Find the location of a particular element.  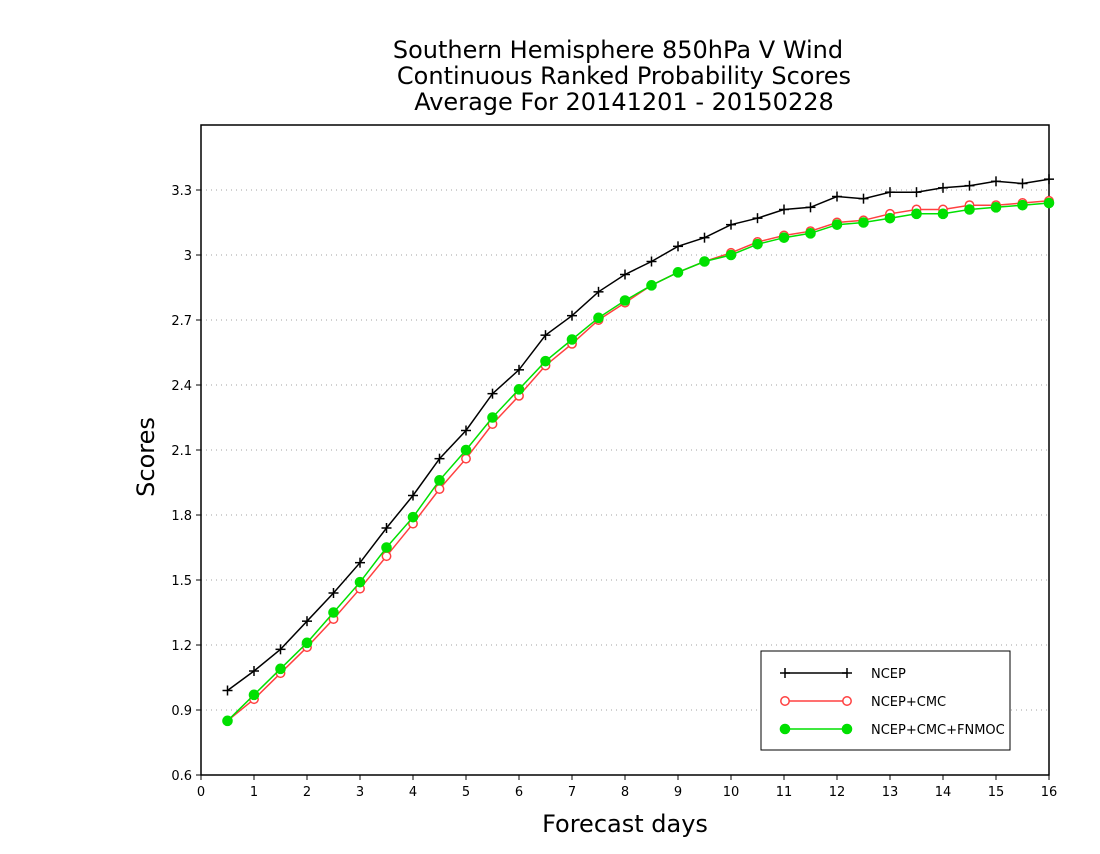

legend-label: NCEP is located at coordinates (888, 674).